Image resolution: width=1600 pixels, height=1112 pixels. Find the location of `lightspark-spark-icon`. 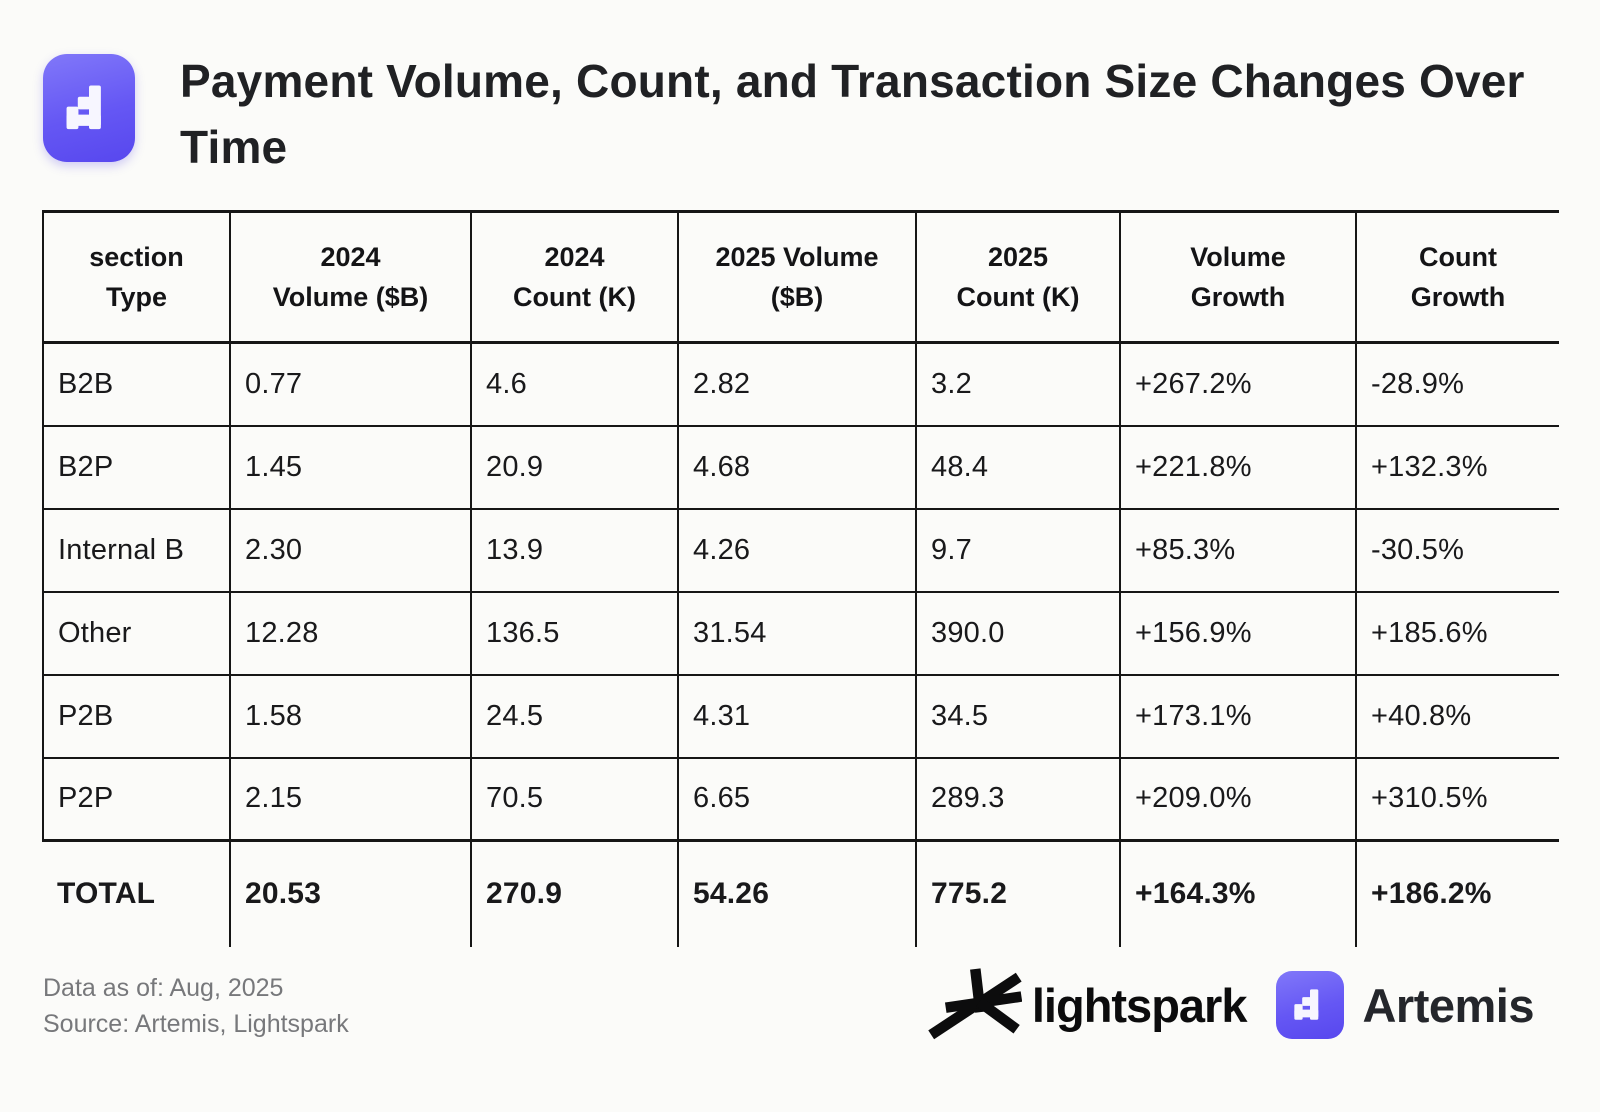

lightspark-spark-icon is located at coordinates (975, 1004).